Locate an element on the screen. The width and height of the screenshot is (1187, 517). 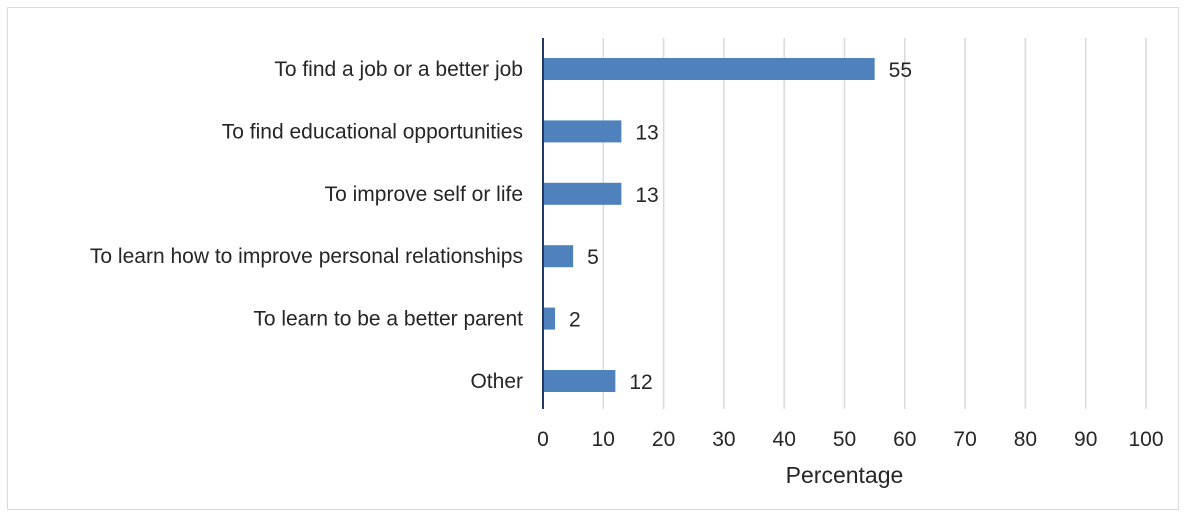
x-tick-labels: 0 10 20 30 40 50 60 70 80 90 100 is located at coordinates (850, 439).